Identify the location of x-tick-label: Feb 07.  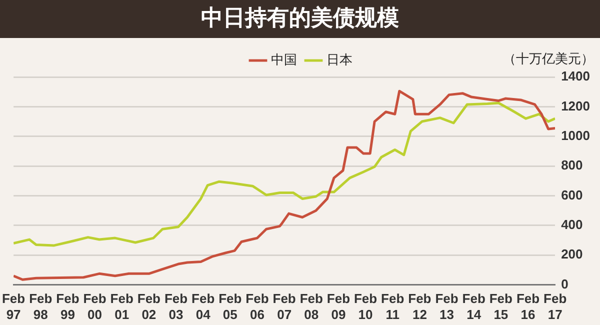
(284, 306).